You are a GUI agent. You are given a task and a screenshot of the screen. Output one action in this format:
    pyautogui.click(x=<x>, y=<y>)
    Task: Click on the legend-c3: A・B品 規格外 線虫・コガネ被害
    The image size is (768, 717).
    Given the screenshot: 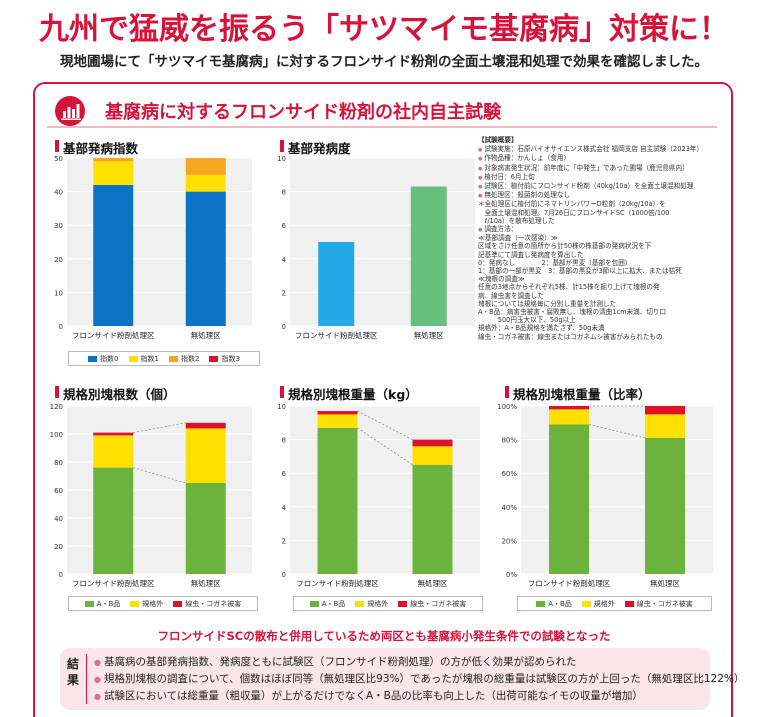 What is the action you would take?
    pyautogui.click(x=163, y=603)
    